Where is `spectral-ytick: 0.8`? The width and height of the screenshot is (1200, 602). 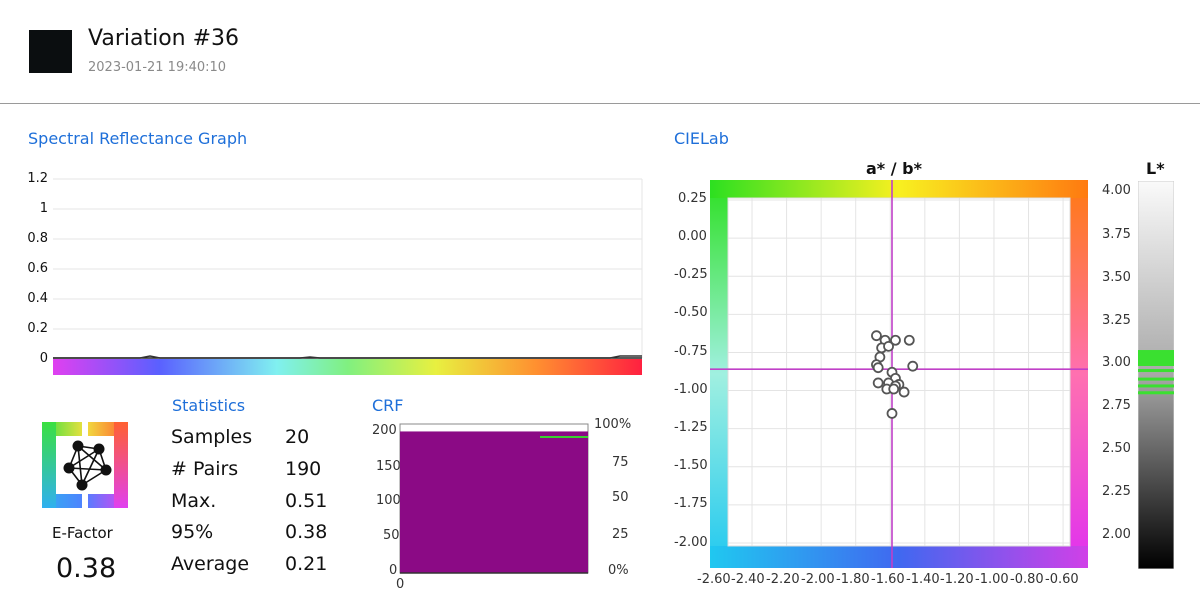
spectral-ytick: 0.8 is located at coordinates (37, 238).